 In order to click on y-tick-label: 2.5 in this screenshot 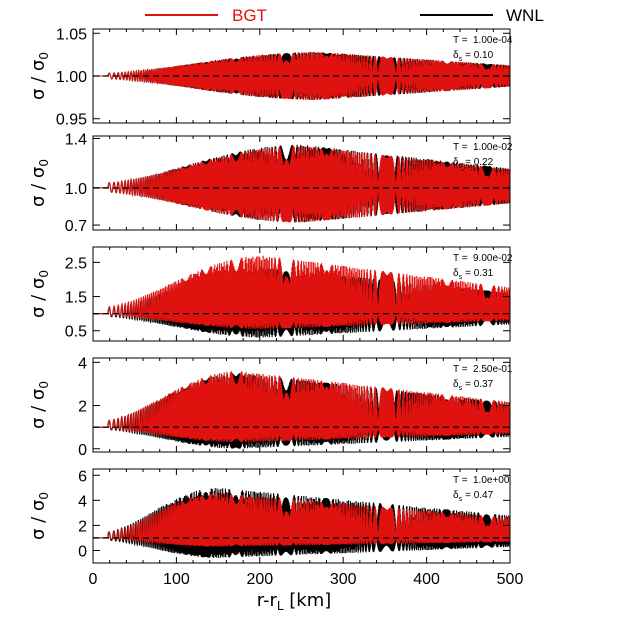, I will do `click(76, 263)`.